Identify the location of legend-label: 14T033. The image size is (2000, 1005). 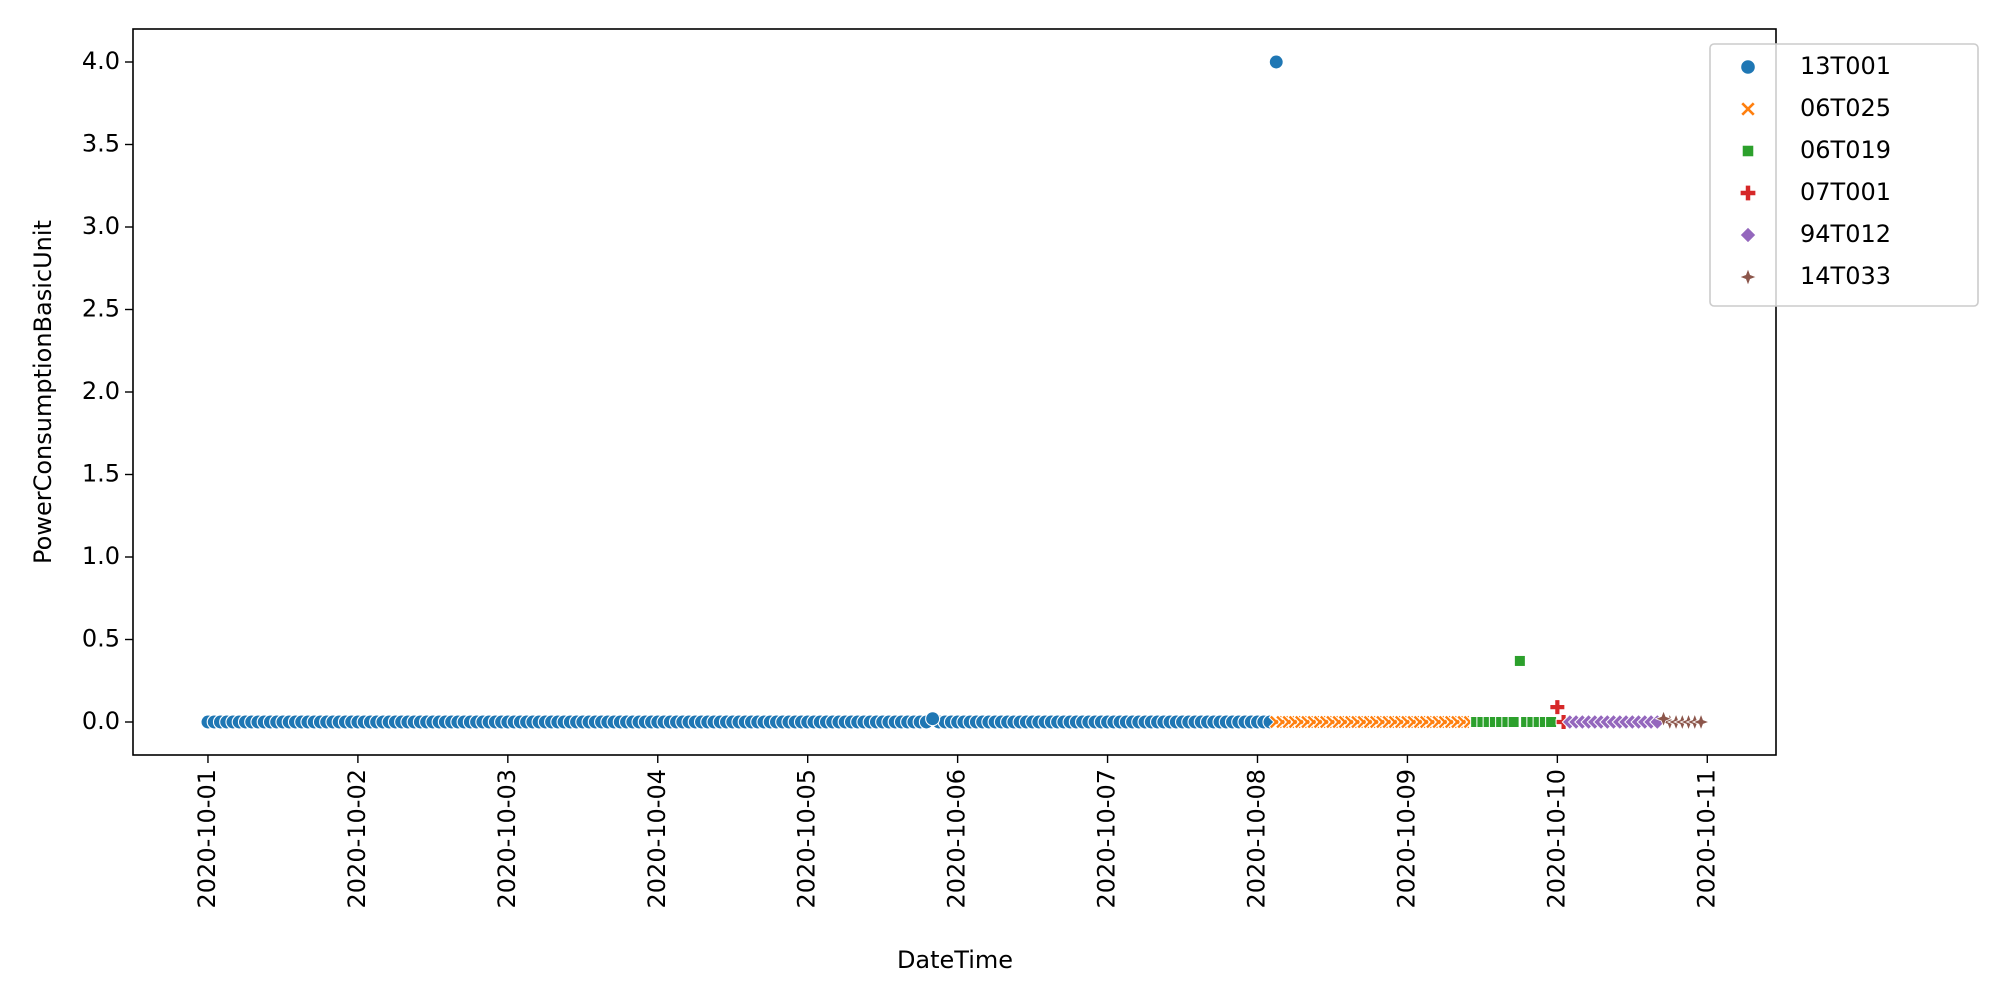
(1845, 276).